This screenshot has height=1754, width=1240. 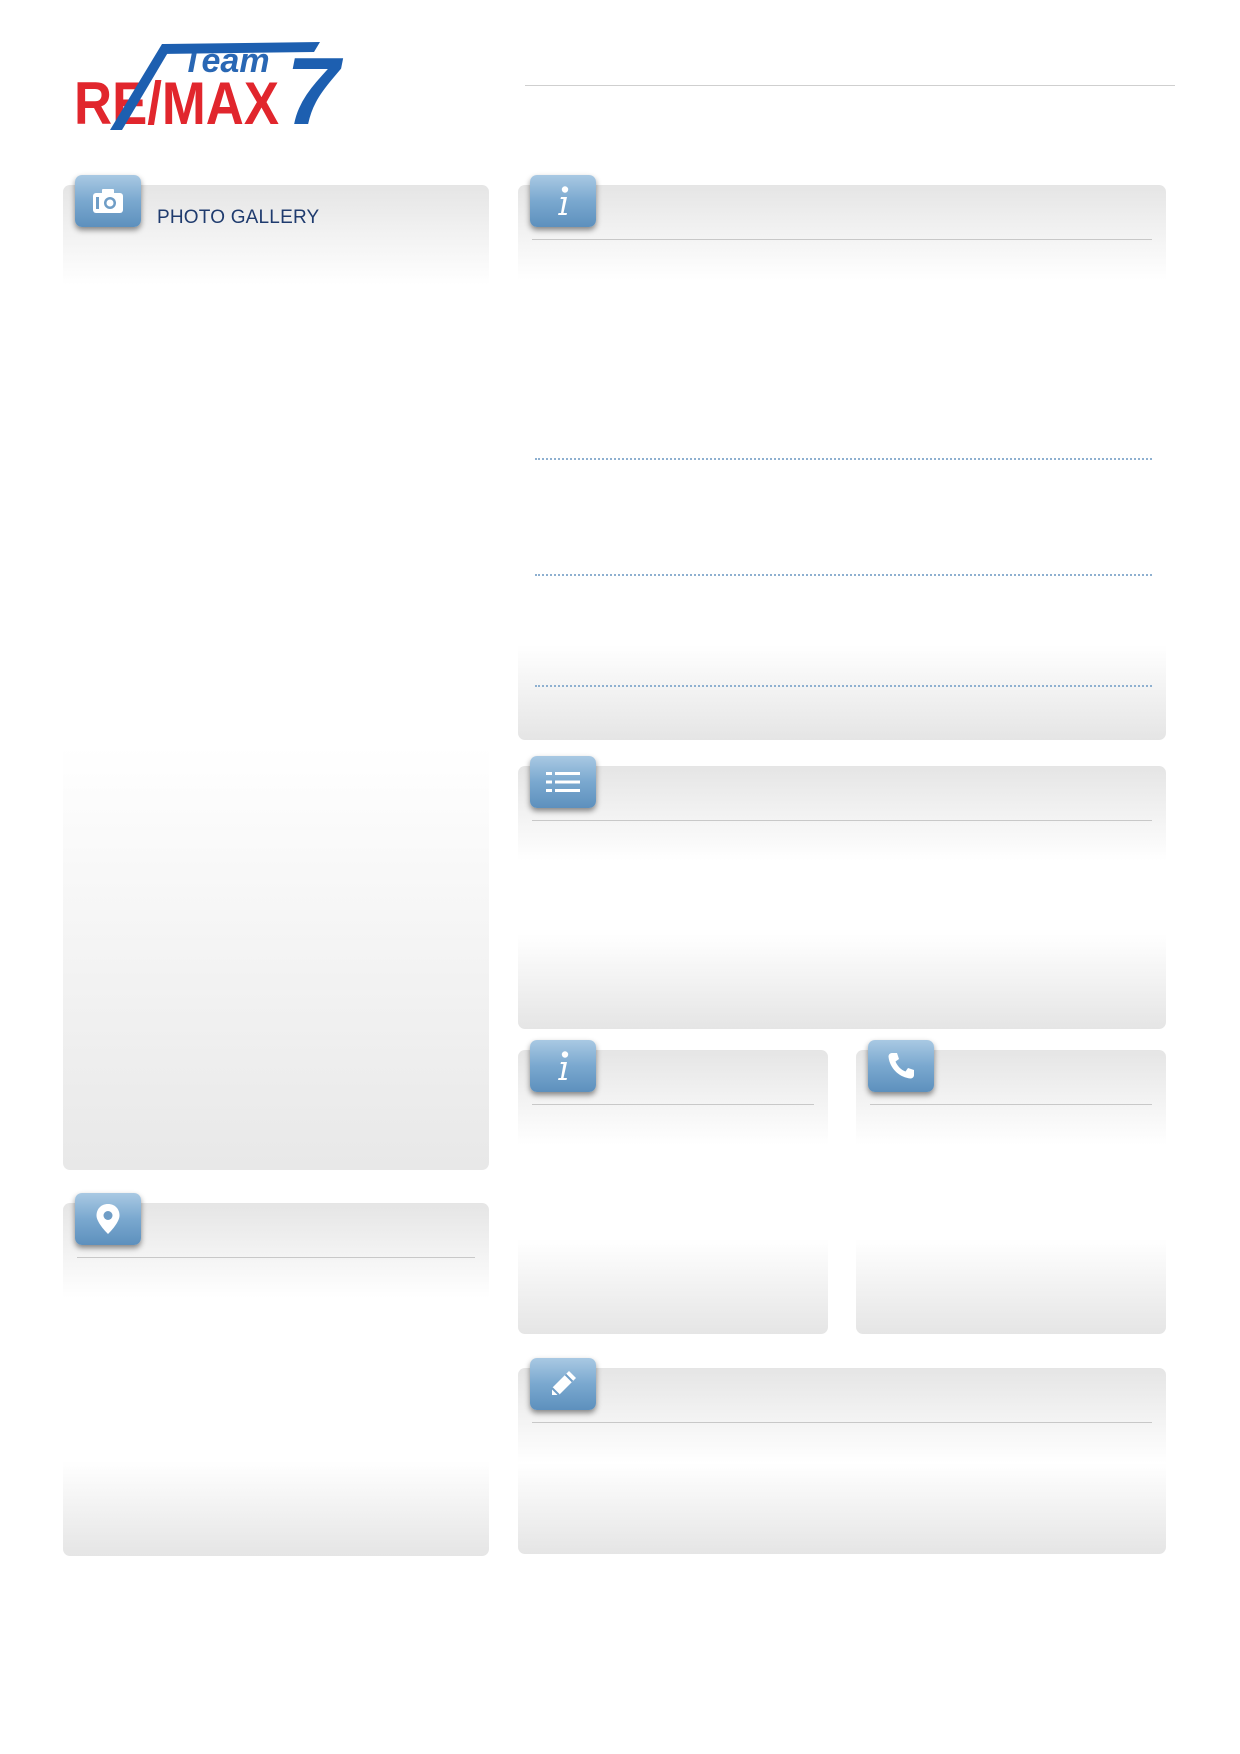 What do you see at coordinates (1011, 1104) in the screenshot?
I see `contact-title-rule` at bounding box center [1011, 1104].